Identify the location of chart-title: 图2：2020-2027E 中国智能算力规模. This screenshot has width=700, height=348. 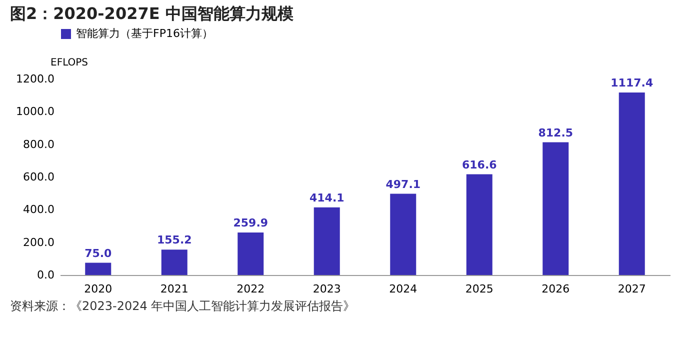
(152, 13).